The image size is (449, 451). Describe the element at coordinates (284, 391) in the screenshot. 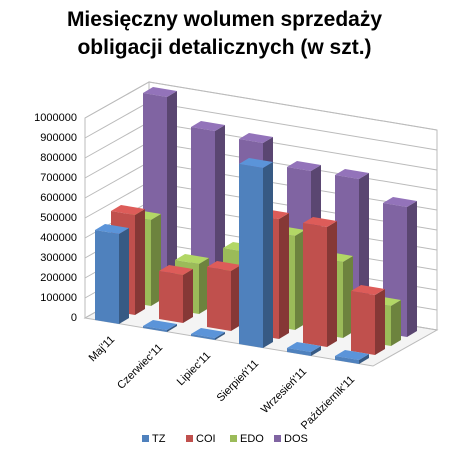

I see `x-tick-label: Wrzesień'11` at that location.